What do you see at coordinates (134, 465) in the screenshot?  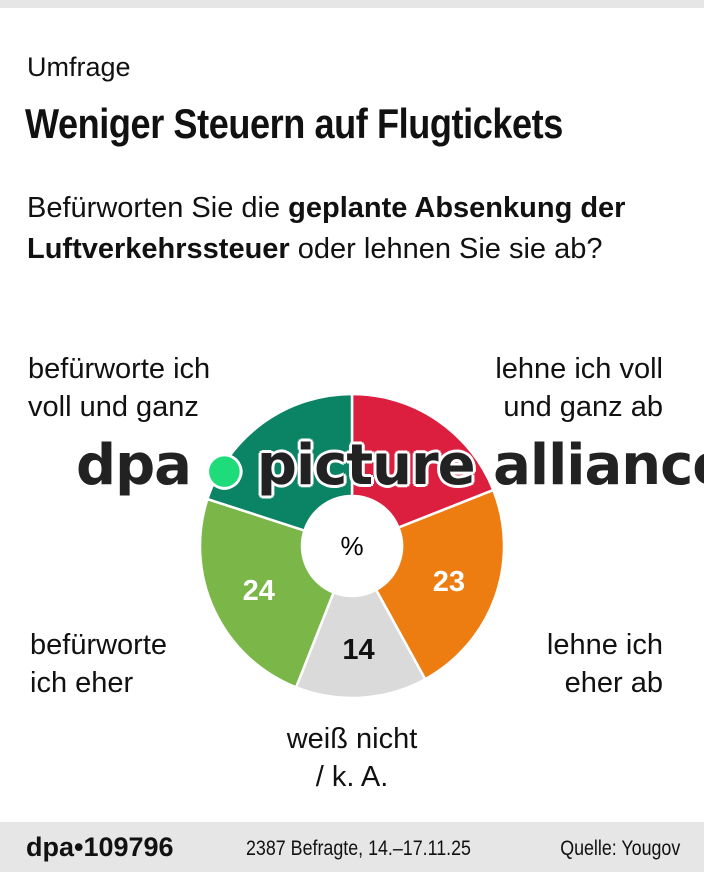 I see `watermark-left: dpa` at bounding box center [134, 465].